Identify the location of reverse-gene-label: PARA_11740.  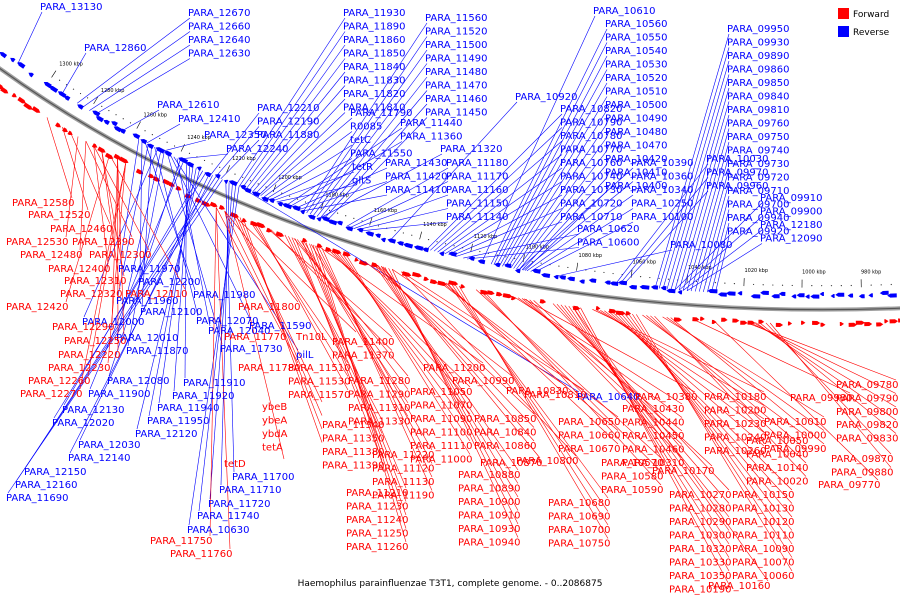
(228, 516).